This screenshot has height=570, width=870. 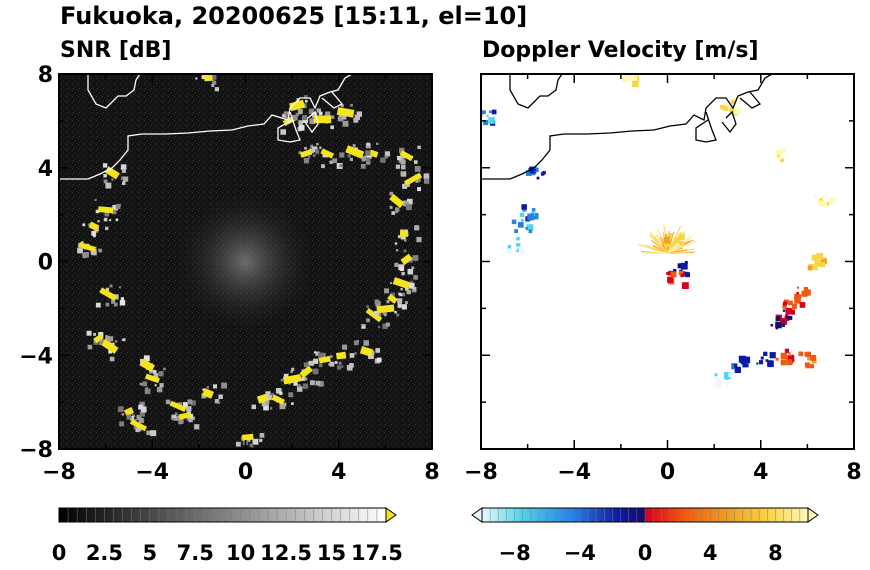 I want to click on colorbar-extend-max, so click(x=391, y=515).